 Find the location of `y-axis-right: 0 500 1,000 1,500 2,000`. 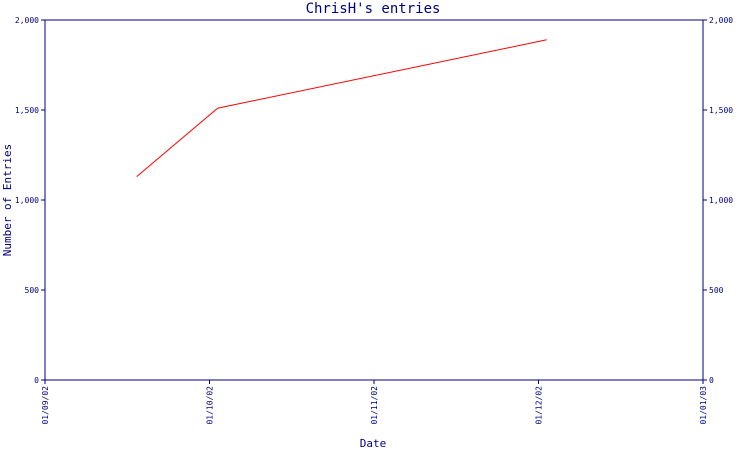

y-axis-right: 0 500 1,000 1,500 2,000 is located at coordinates (718, 200).